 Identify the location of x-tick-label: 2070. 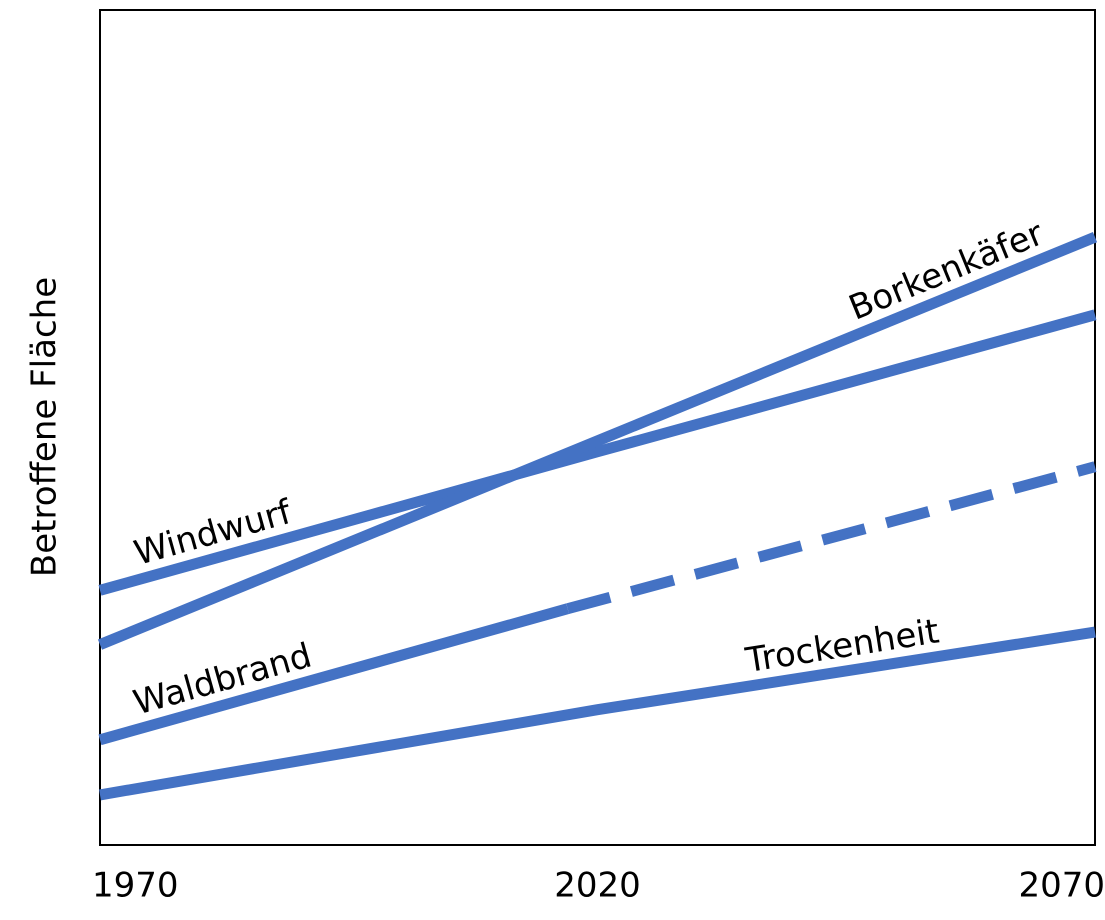
(1061, 886).